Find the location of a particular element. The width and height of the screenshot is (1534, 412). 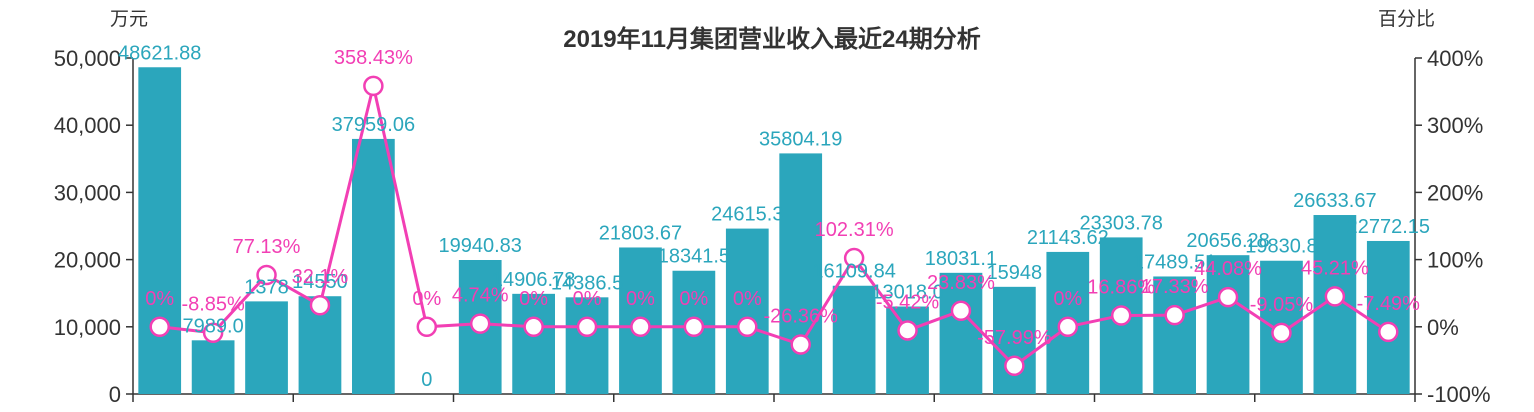

x-axis-ticks is located at coordinates (774, 398).